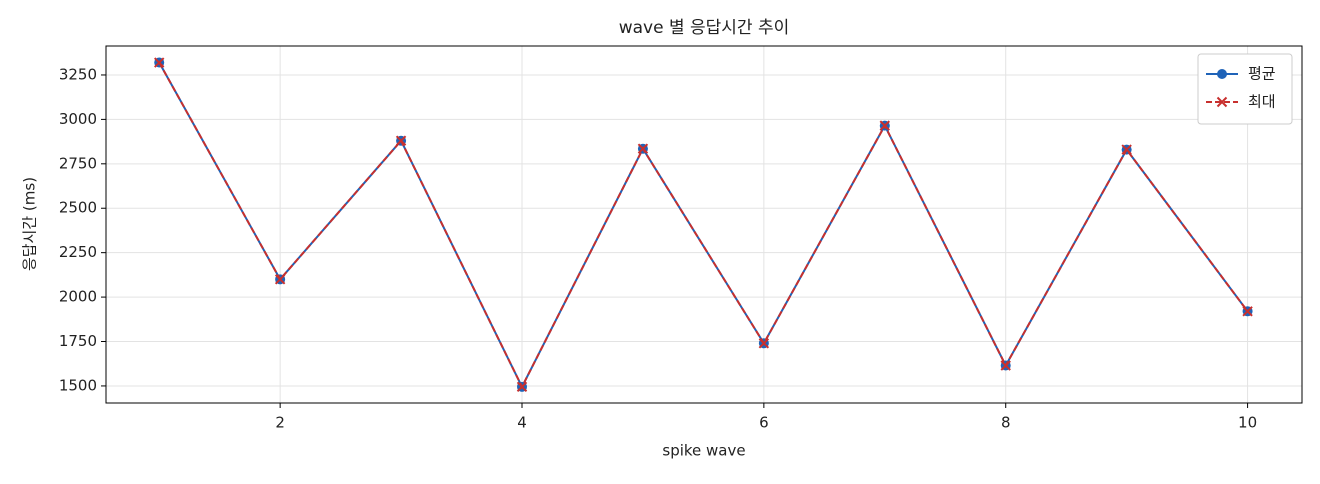  I want to click on x-axis-label: spike wave, so click(703, 451).